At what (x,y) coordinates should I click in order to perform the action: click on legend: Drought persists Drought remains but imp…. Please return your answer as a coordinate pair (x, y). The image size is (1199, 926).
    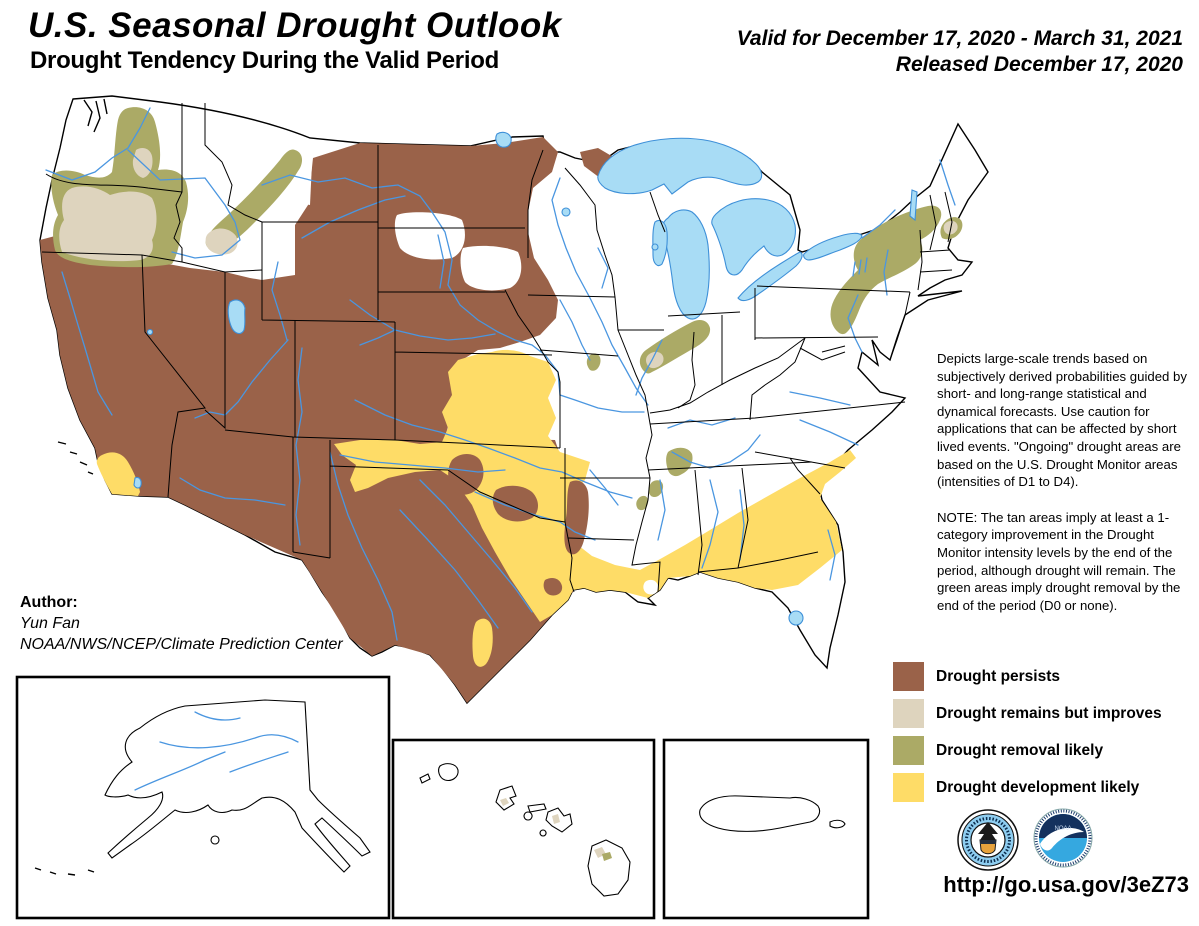
    Looking at the image, I should click on (1027, 732).